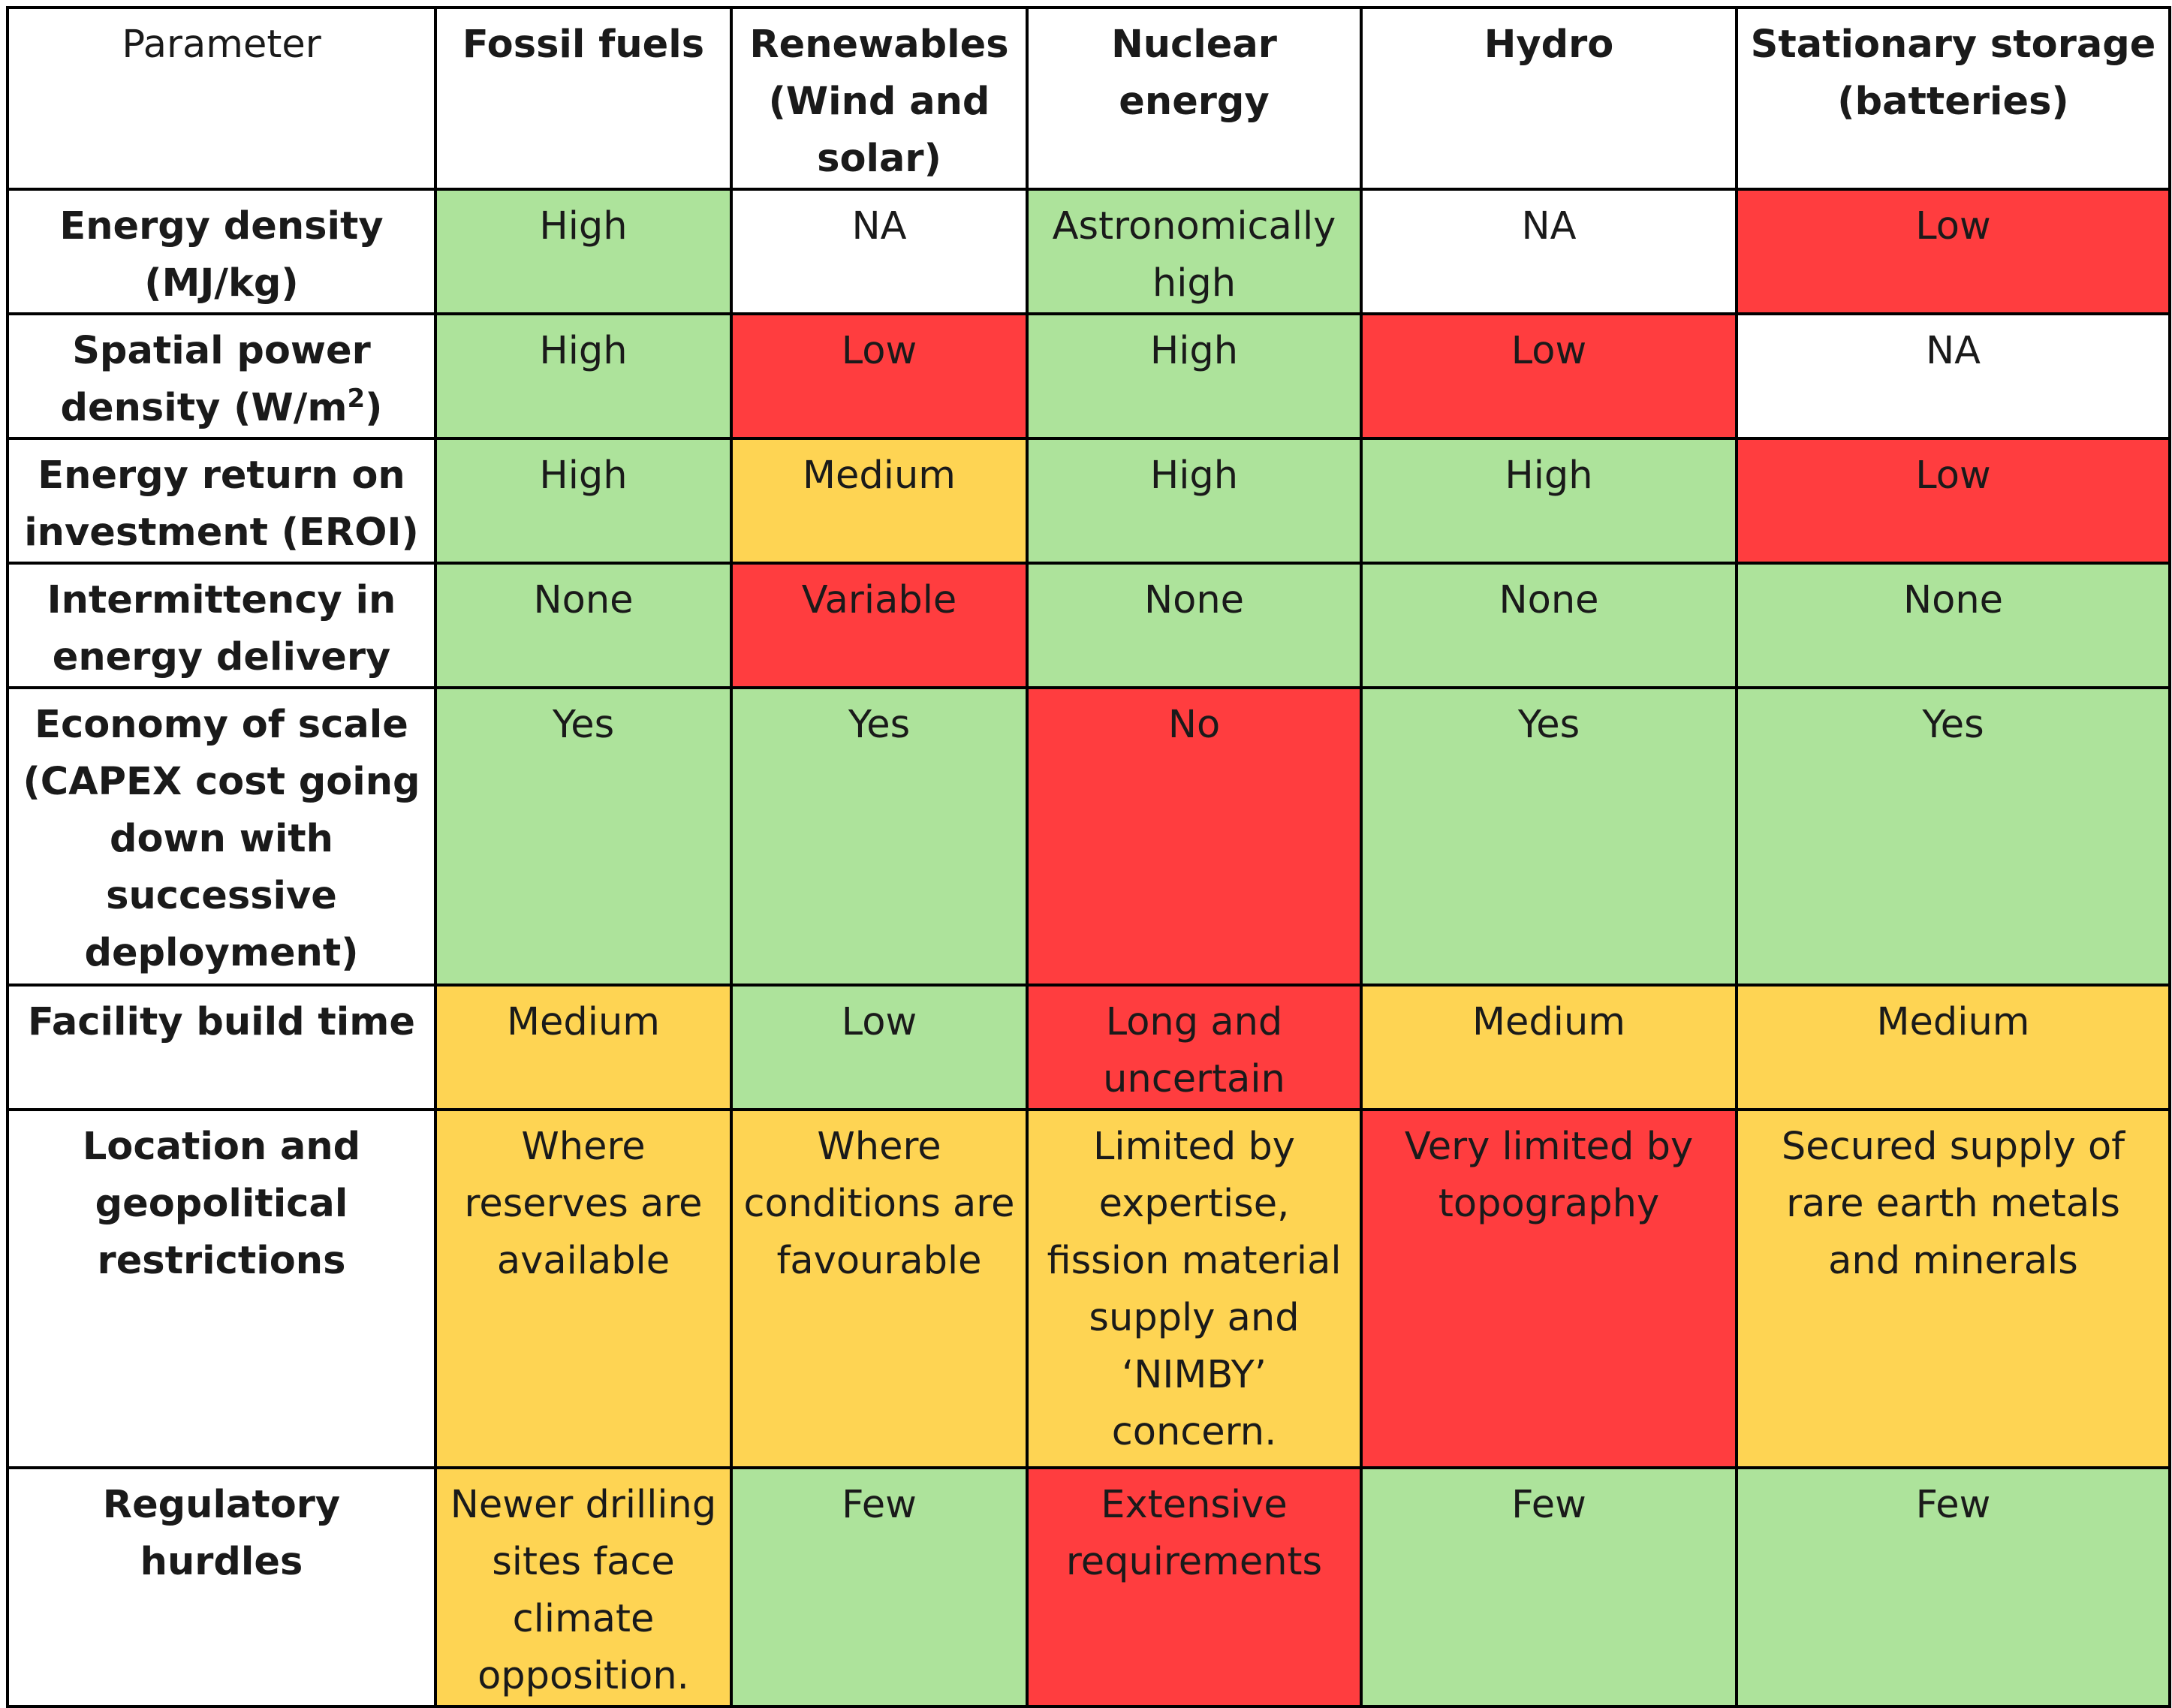  Describe the element at coordinates (1195, 1047) in the screenshot. I see `table-cell: Long and uncertain` at that location.